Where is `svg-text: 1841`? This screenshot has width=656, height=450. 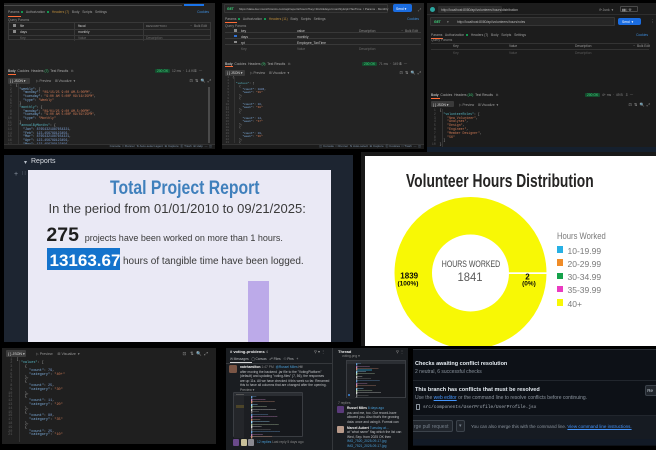 svg-text: 1841 is located at coordinates (470, 277).